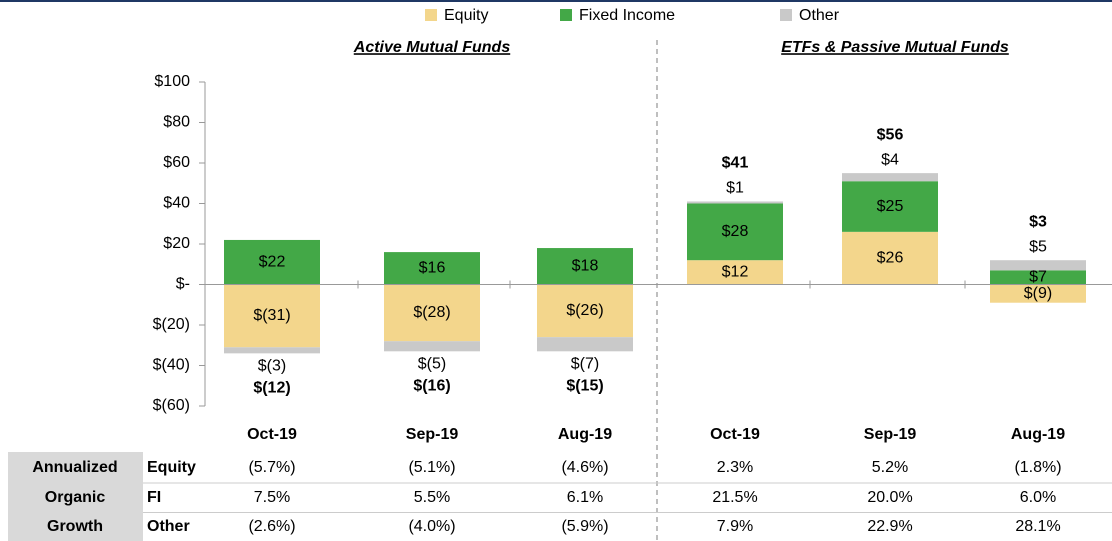 The height and width of the screenshot is (541, 1112). Describe the element at coordinates (627, 15) in the screenshot. I see `legend-label: Fixed Income` at that location.